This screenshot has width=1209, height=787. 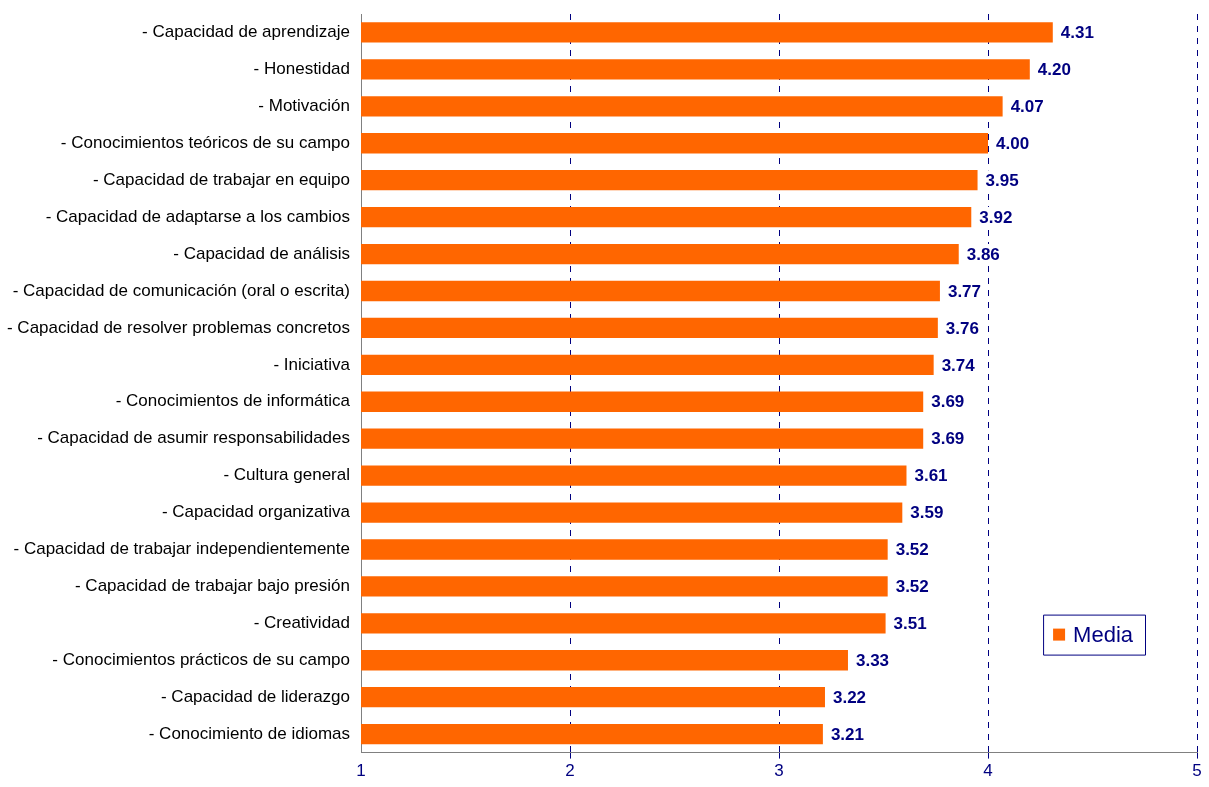 I want to click on x-tick-label: 3, so click(x=779, y=771).